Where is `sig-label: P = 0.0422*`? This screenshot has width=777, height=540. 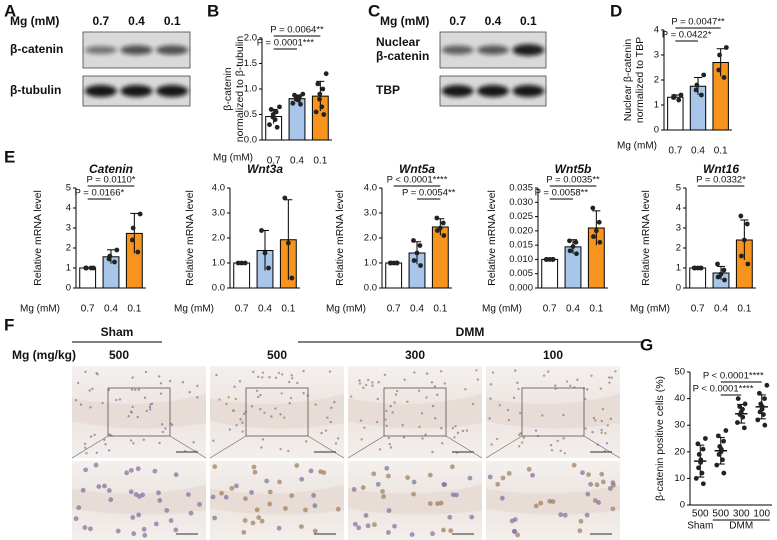
sig-label: P = 0.0422* is located at coordinates (687, 35).